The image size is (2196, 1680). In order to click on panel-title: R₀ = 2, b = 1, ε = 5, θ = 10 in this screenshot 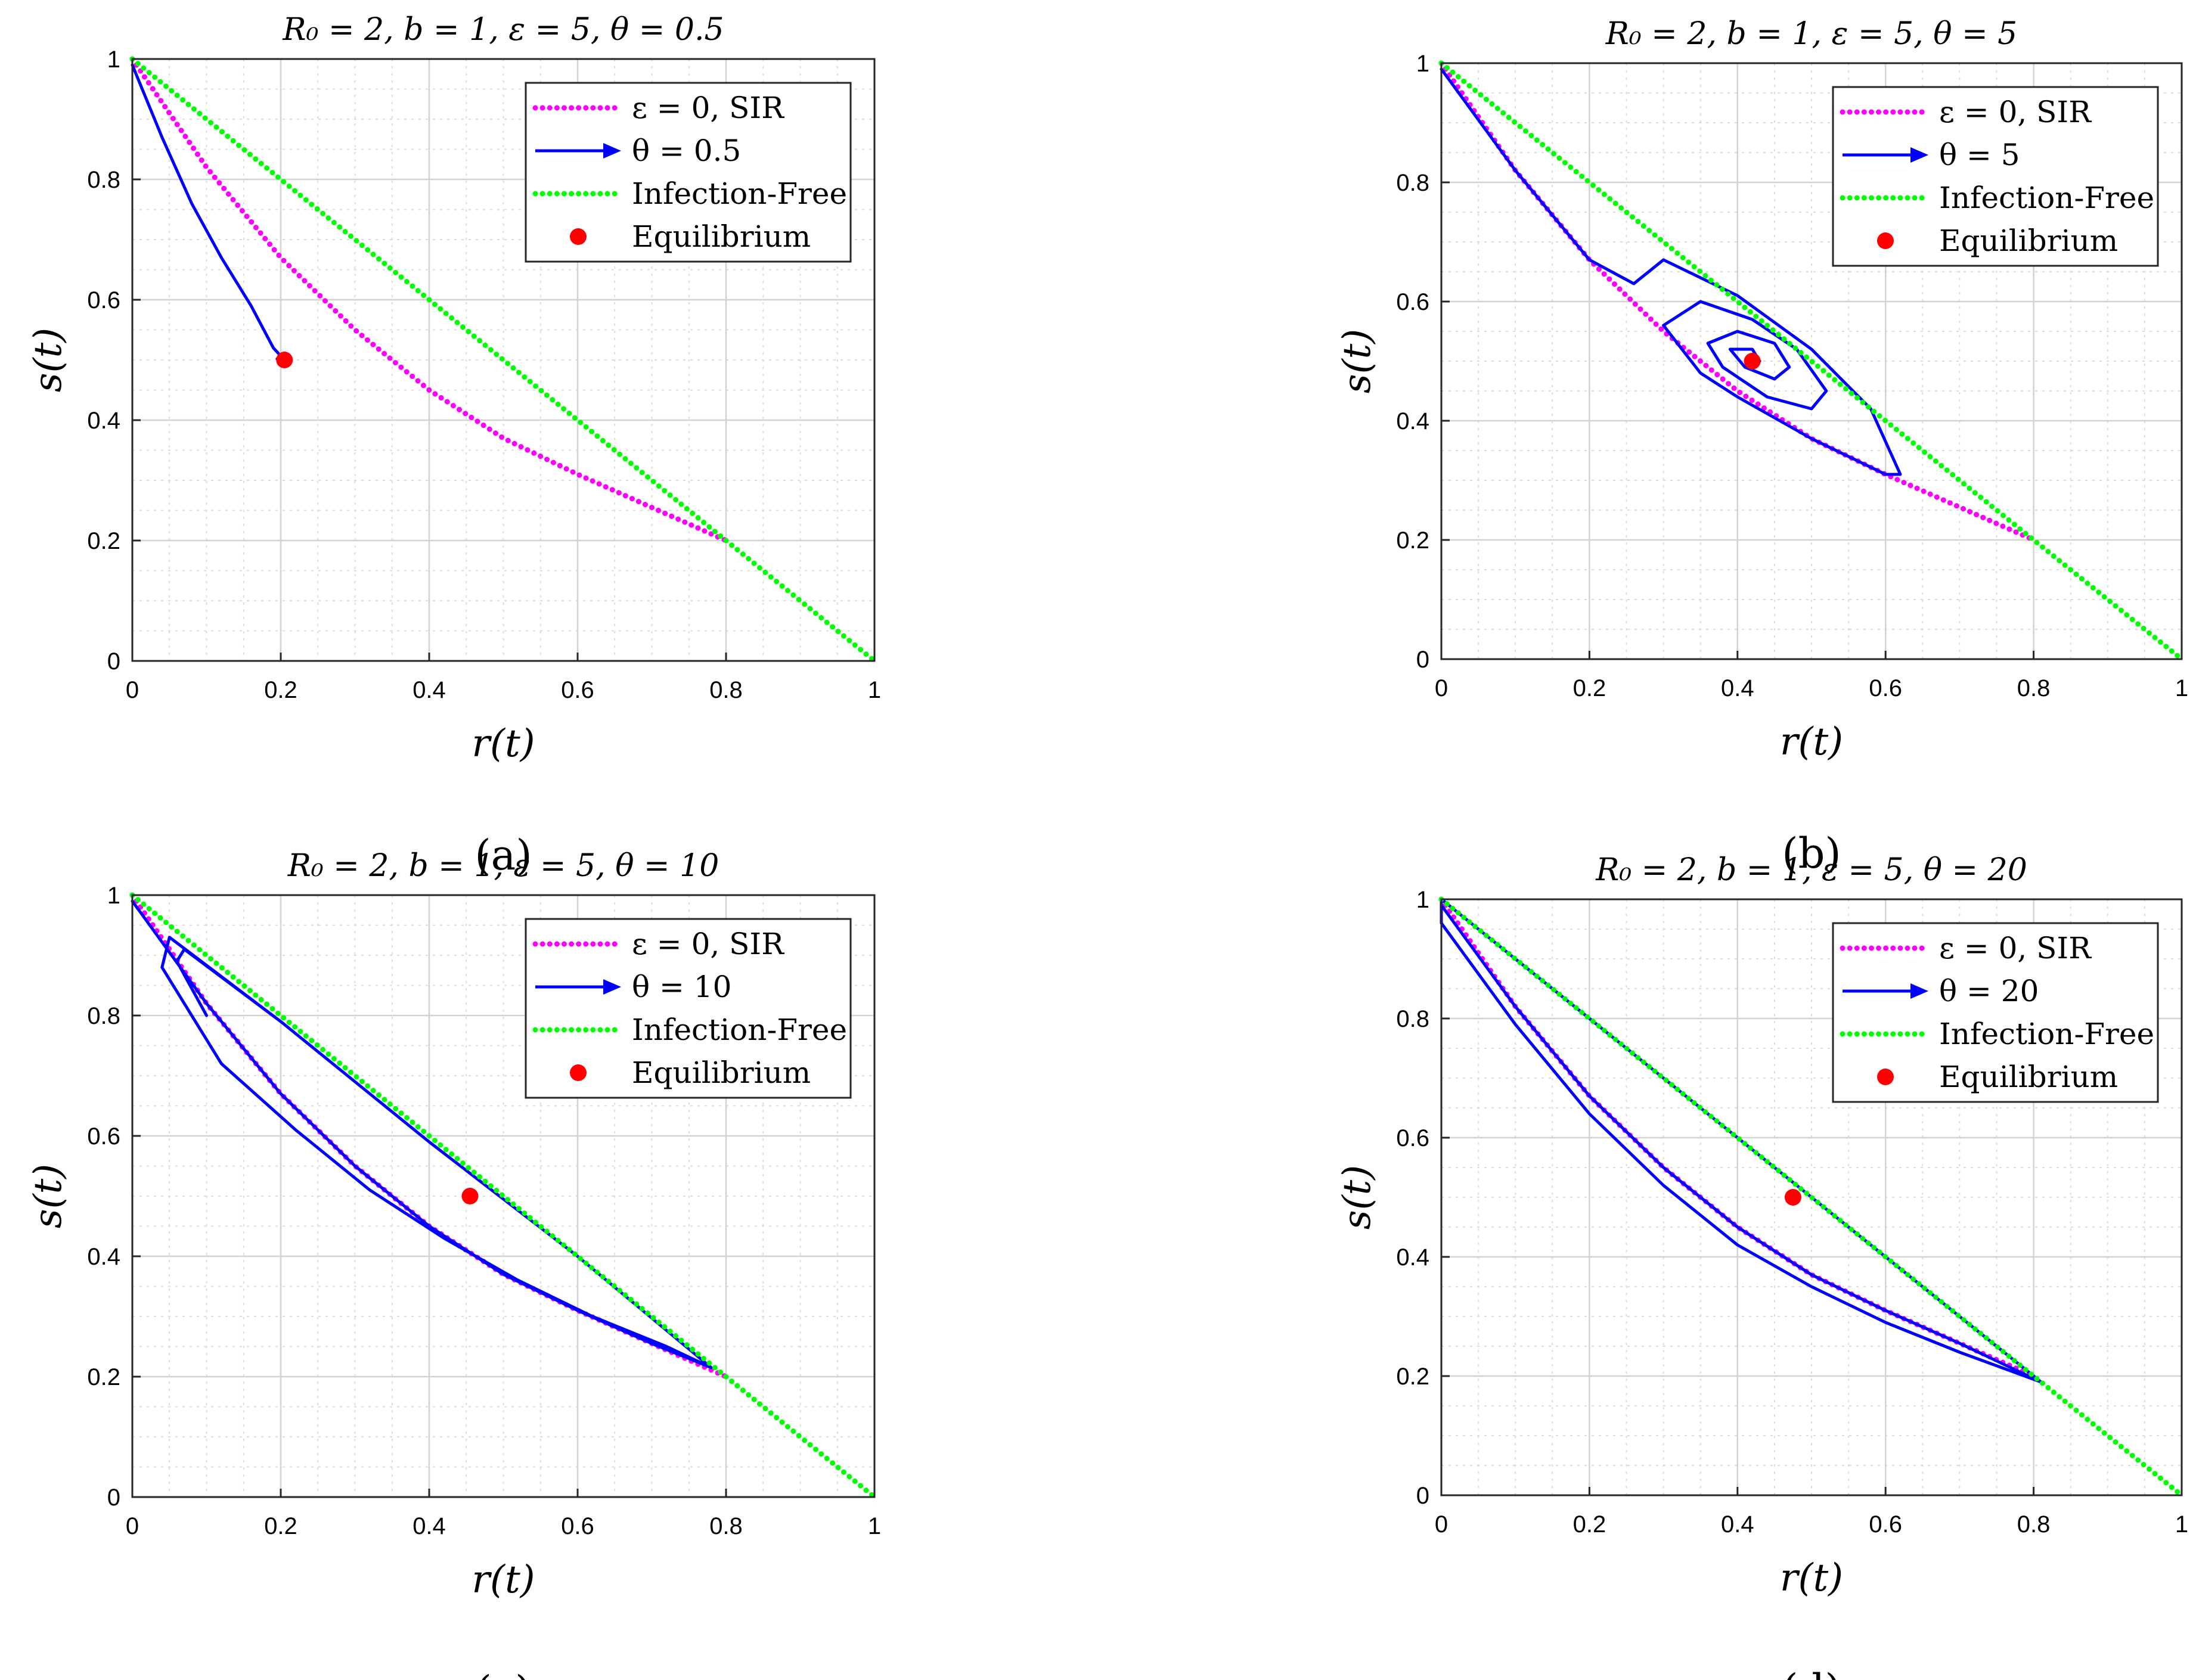, I will do `click(503, 866)`.